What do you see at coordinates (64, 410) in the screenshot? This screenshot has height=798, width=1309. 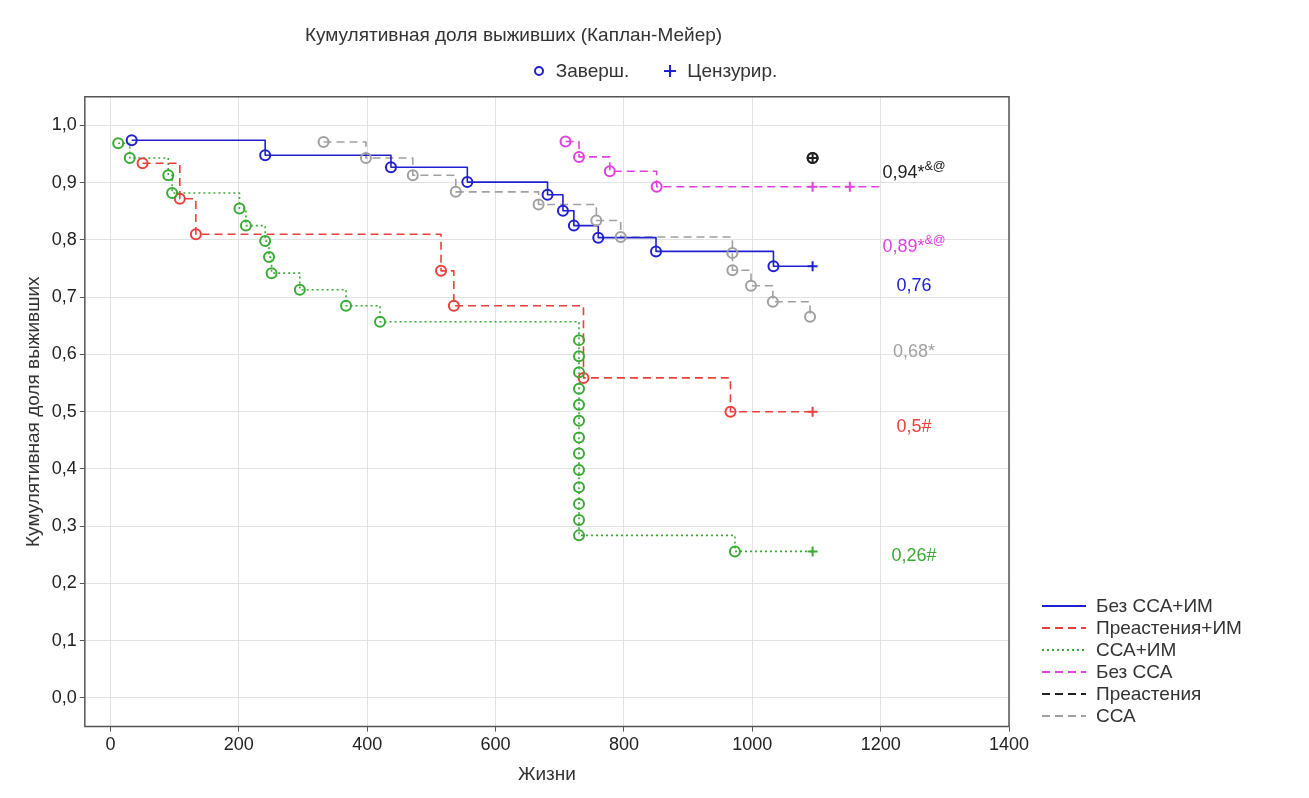 I see `y-tick-label: 0,5` at bounding box center [64, 410].